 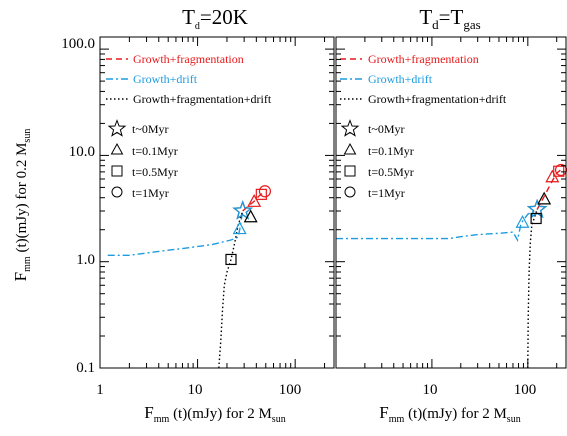 I want to click on x-tick-labels: 1 10 100 10 100, so click(x=316, y=390).